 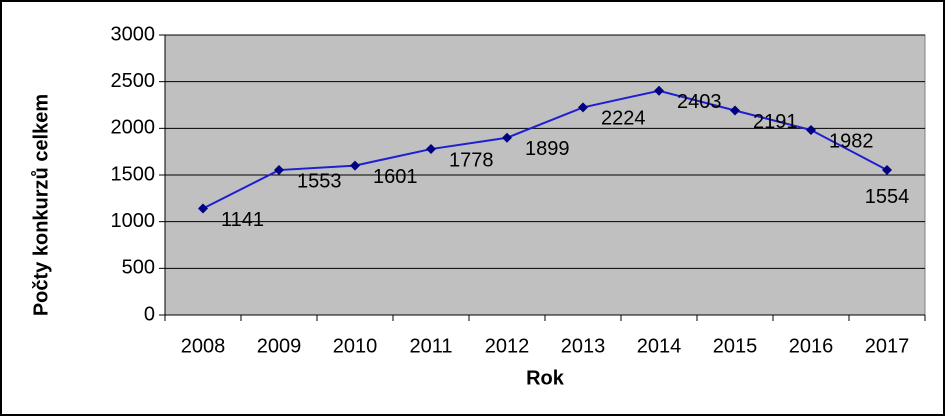 I want to click on data-label: 1601, so click(x=395, y=177).